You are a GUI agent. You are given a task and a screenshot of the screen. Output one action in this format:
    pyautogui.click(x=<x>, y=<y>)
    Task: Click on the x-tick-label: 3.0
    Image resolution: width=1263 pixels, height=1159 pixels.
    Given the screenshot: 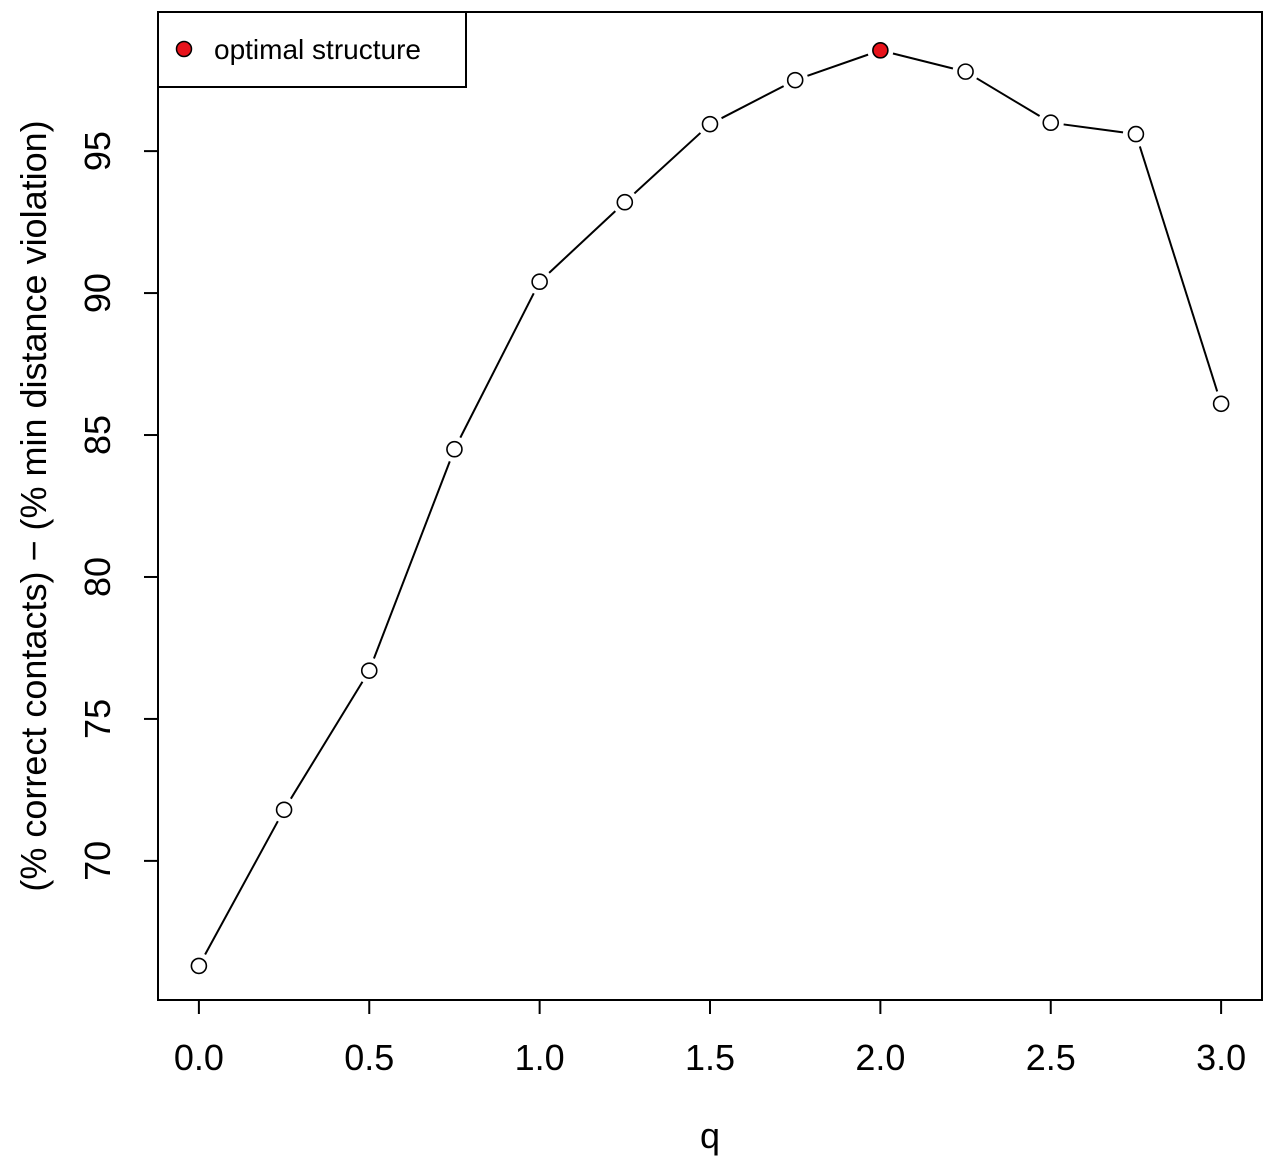 What is the action you would take?
    pyautogui.click(x=1221, y=1057)
    